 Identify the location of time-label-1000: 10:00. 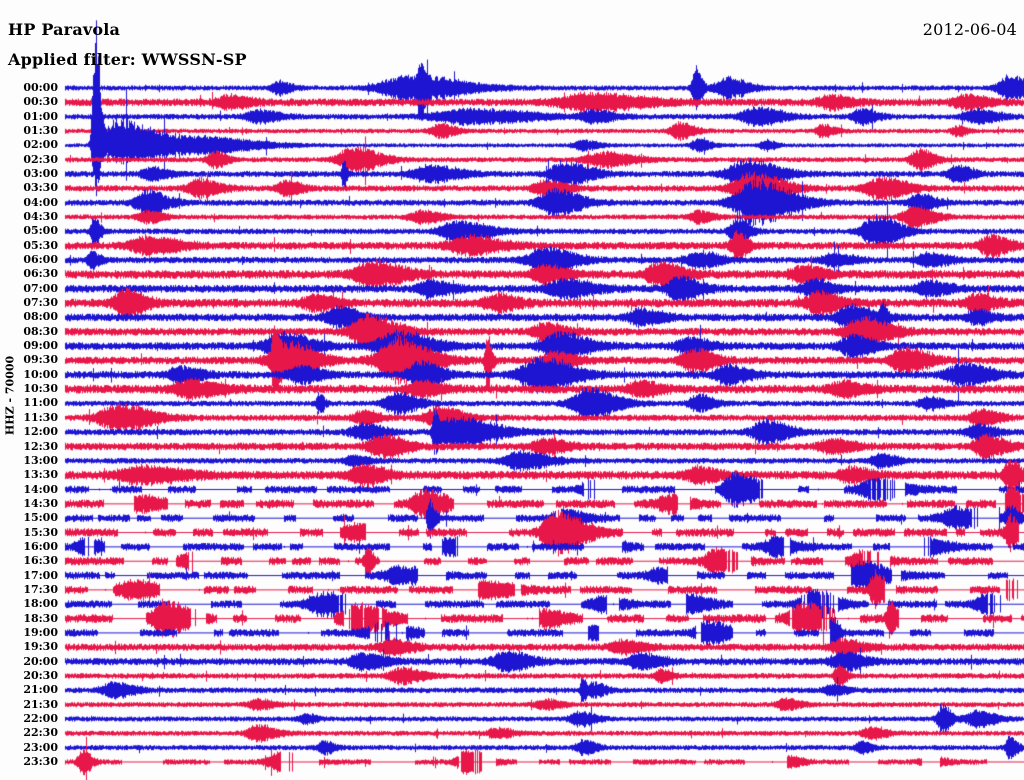
(40, 374).